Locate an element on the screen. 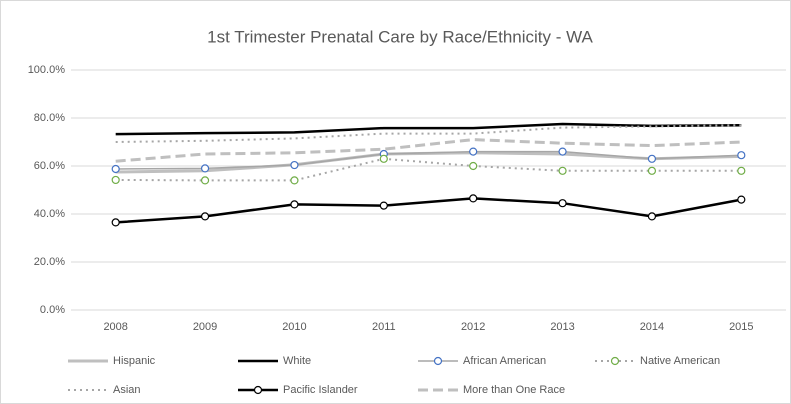 Image resolution: width=791 pixels, height=404 pixels. y-tick-label: 60.0% is located at coordinates (49, 166).